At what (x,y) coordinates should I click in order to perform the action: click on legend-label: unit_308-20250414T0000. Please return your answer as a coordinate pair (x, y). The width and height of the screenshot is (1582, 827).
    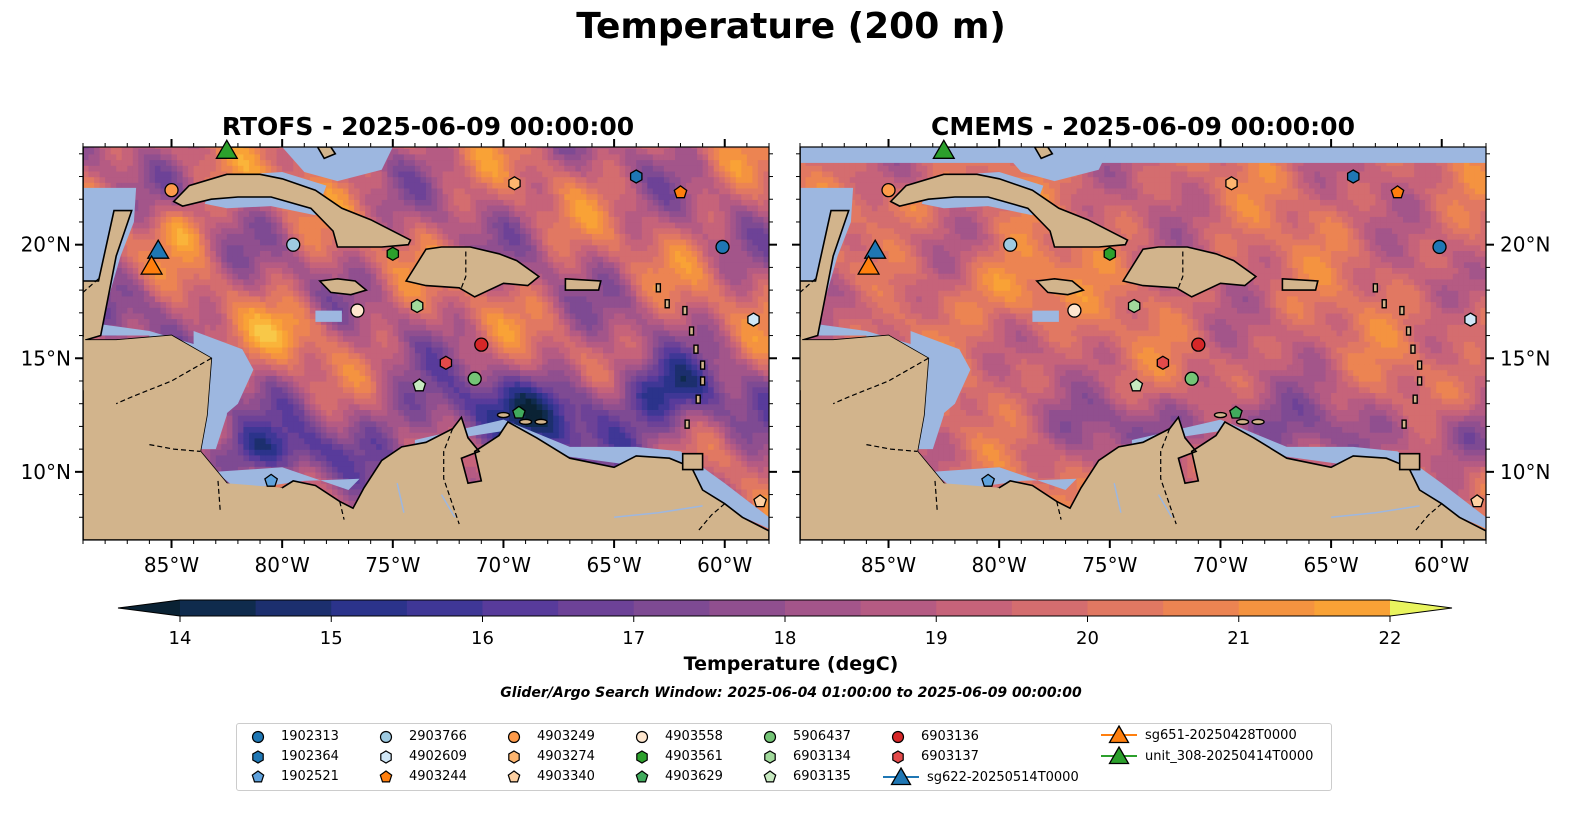
    Looking at the image, I should click on (1229, 756).